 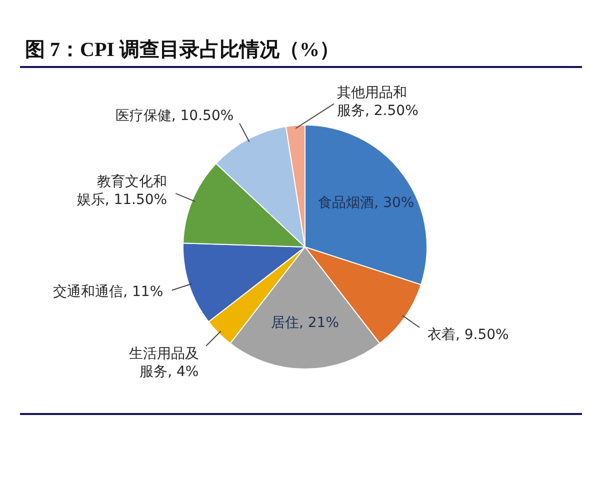 What do you see at coordinates (122, 191) in the screenshot?
I see `slice-label: 教育文化和娱乐, 11.50%` at bounding box center [122, 191].